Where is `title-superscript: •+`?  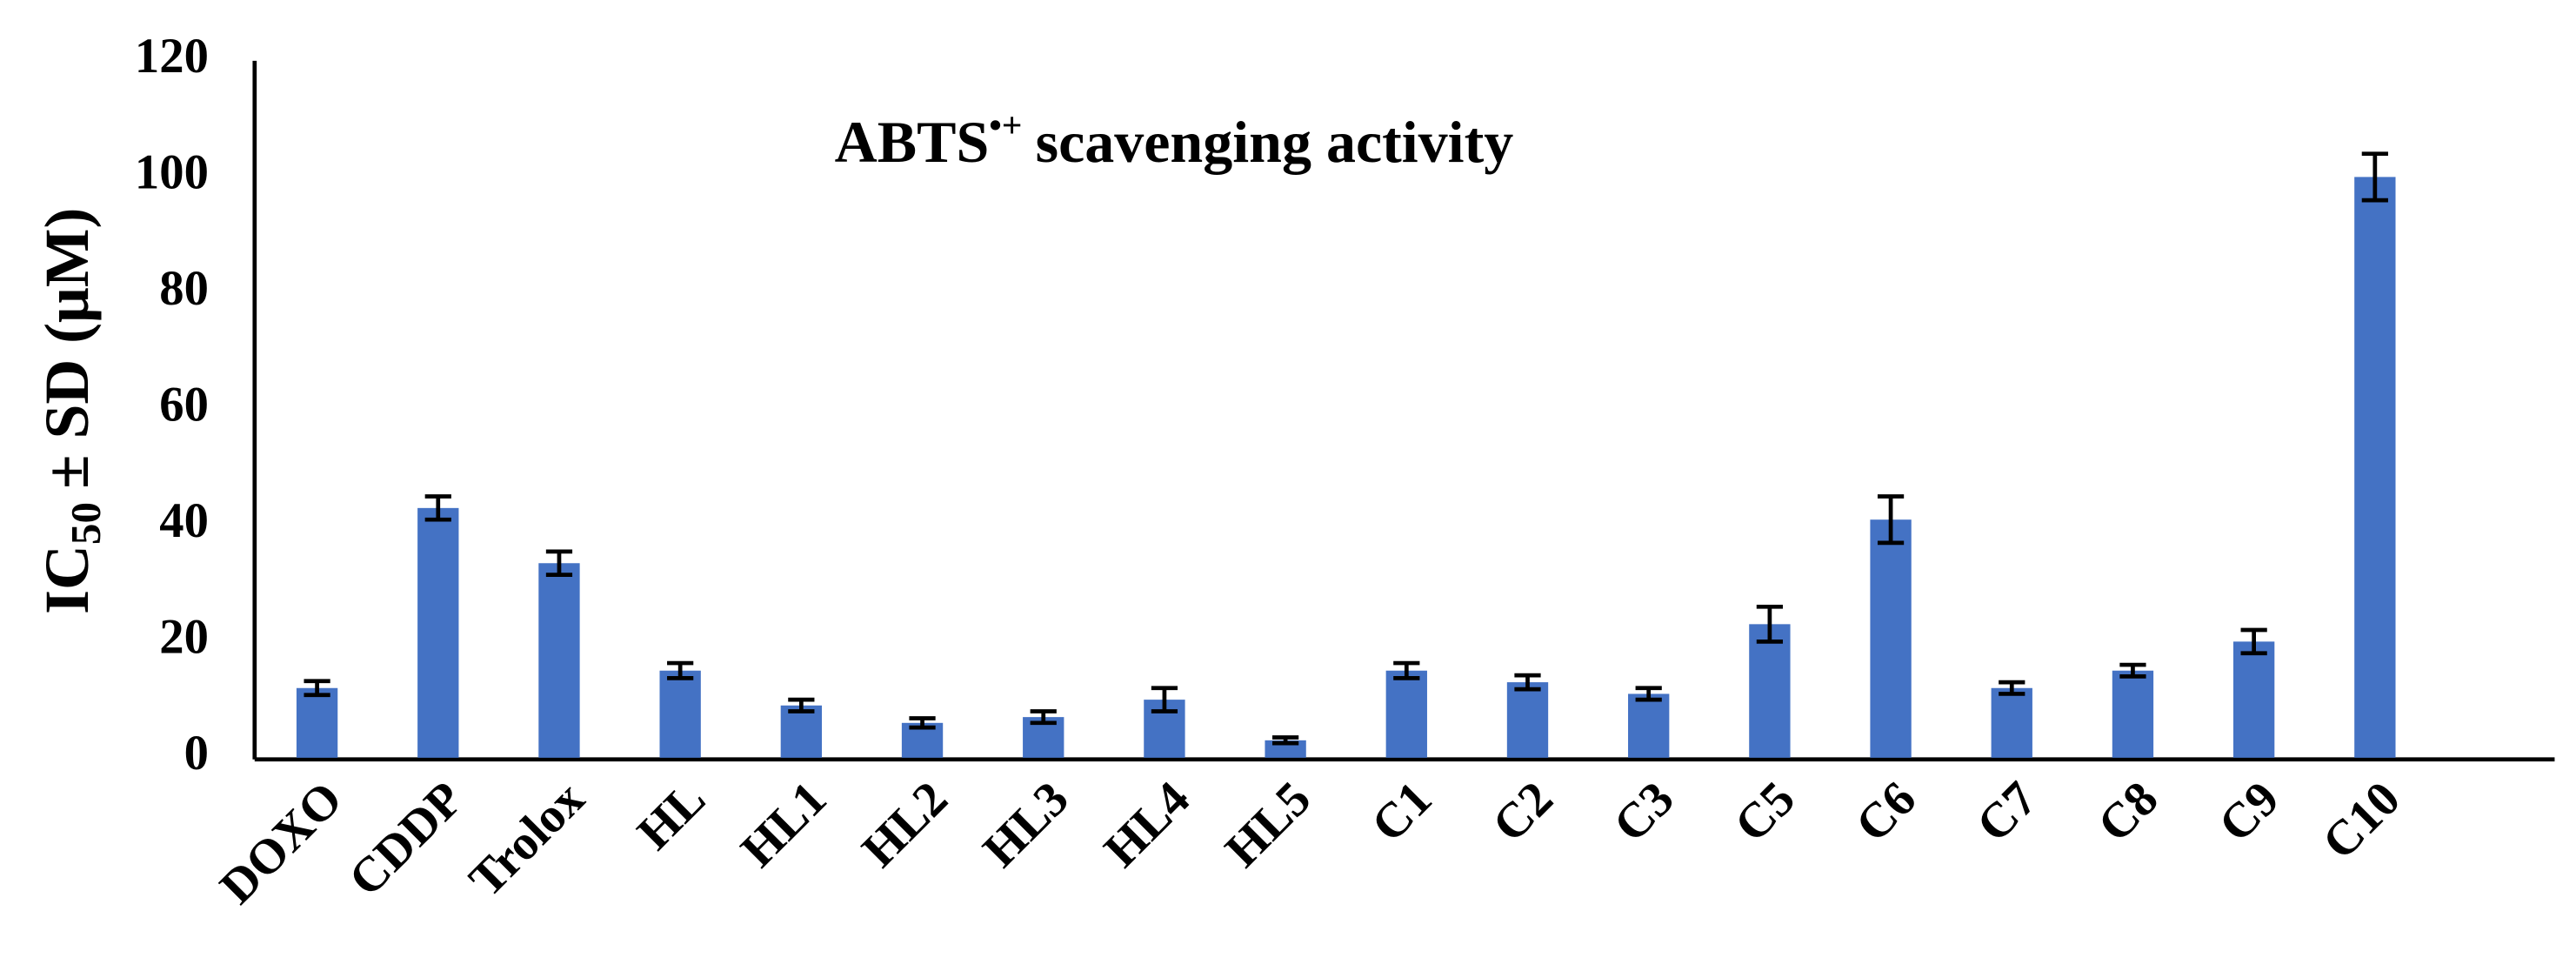 title-superscript: •+ is located at coordinates (1006, 124).